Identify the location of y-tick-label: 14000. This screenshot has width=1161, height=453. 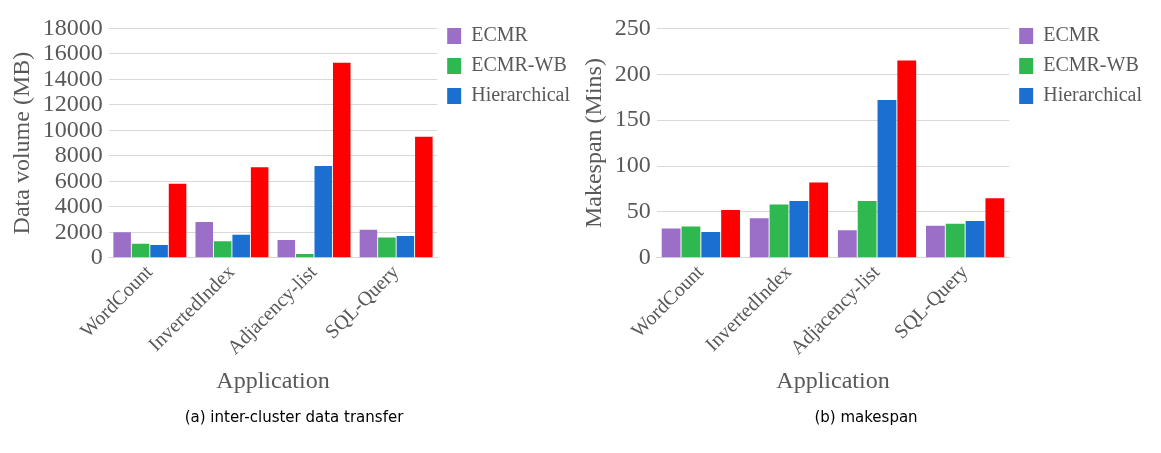
(72, 77).